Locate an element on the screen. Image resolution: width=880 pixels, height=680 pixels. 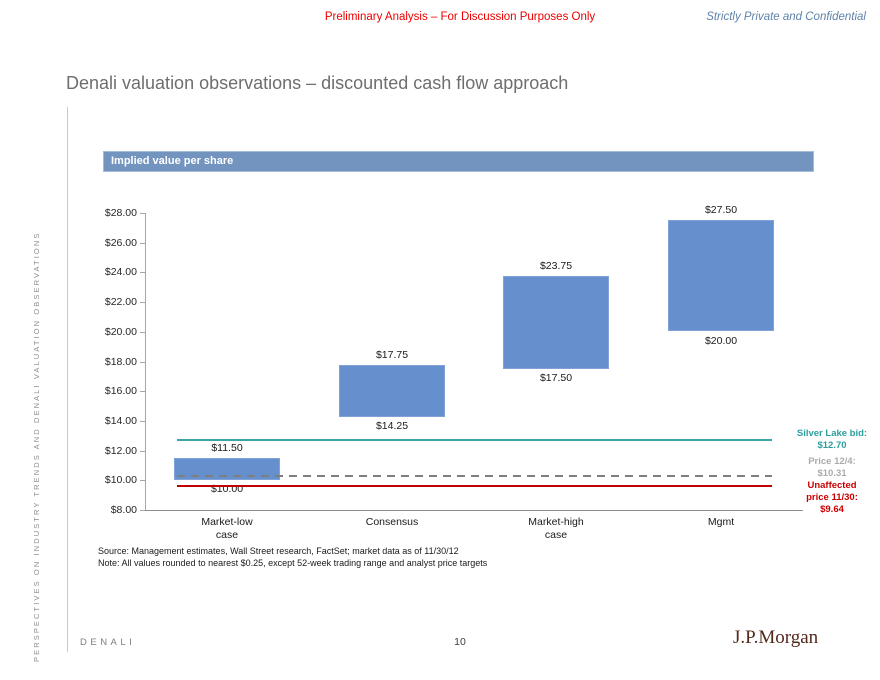
ref-annotation-line: price 11/30: is located at coordinates (832, 497).